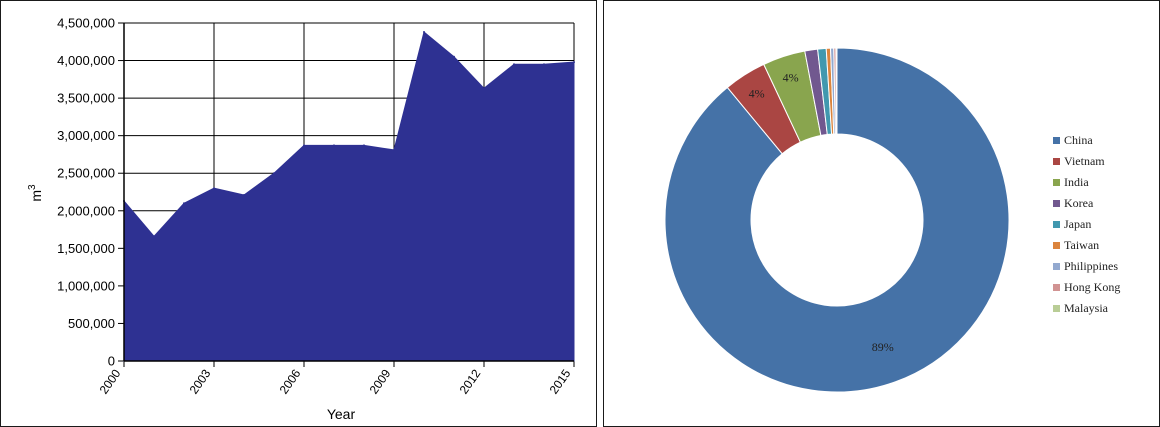 The image size is (1160, 427). Describe the element at coordinates (200, 381) in the screenshot. I see `x-tick-label: 2003` at that location.